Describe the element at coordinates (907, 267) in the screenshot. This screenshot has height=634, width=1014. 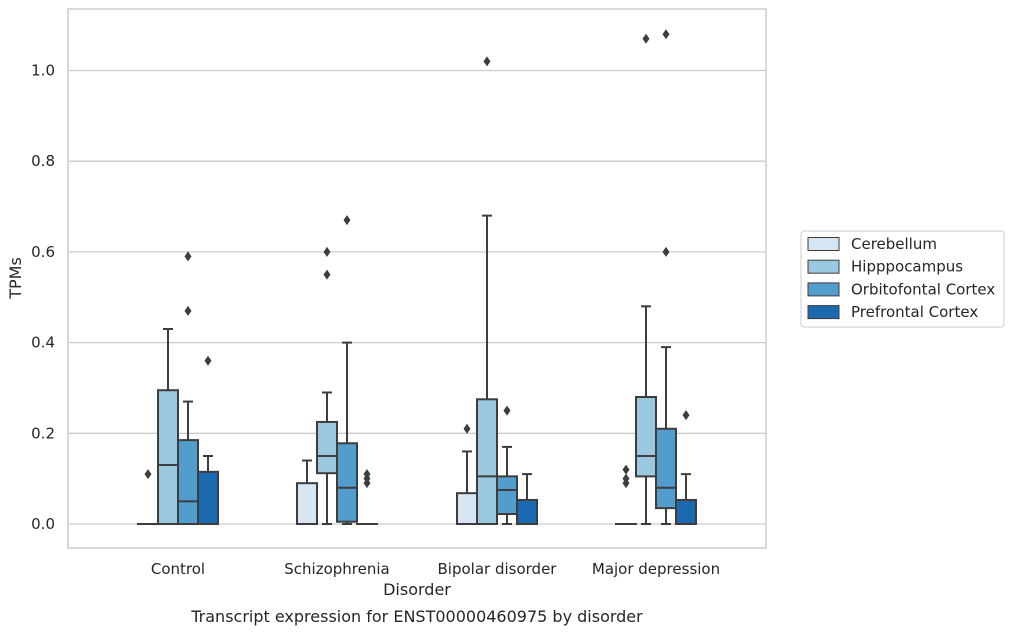
I see `legend-label: Hipppocampus` at that location.